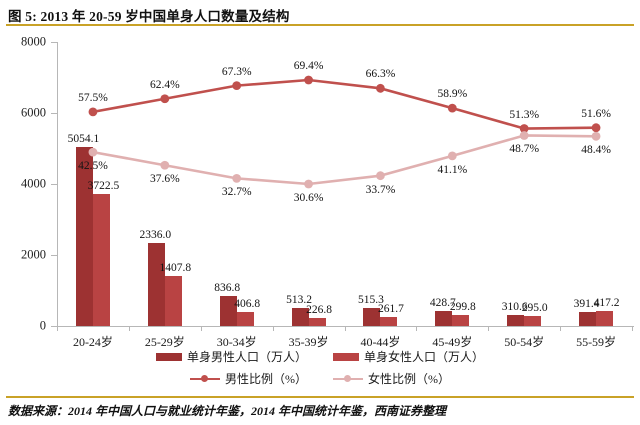 The width and height of the screenshot is (640, 425). Describe the element at coordinates (462, 307) in the screenshot. I see `bar-value-label-female: 299.8` at that location.